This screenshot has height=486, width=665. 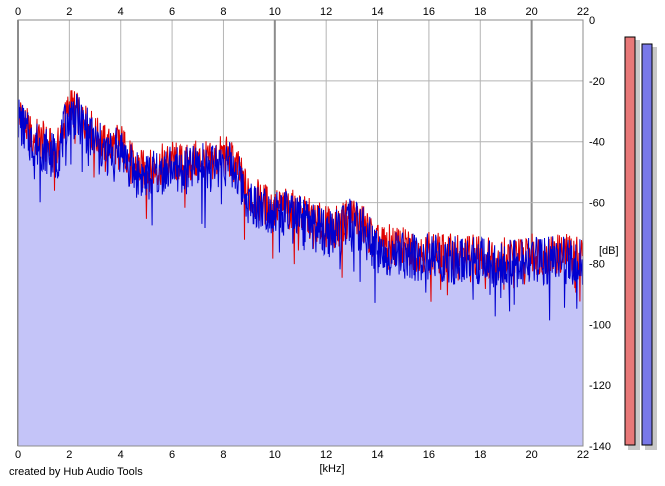 I want to click on x-tick-label-top: 12, so click(x=326, y=12).